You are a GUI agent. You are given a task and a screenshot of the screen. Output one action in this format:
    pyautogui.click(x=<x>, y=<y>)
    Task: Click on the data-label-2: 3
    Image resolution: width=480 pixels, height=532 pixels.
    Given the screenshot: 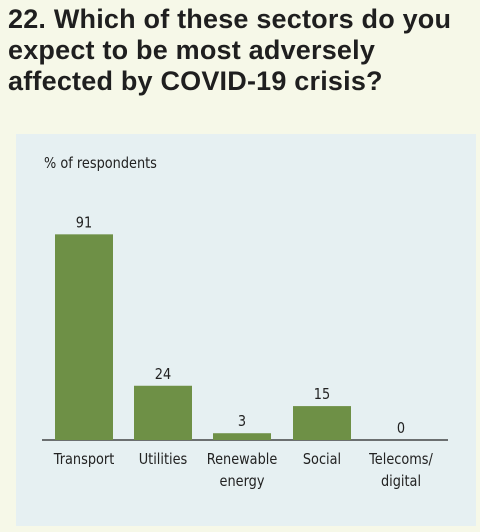 What is the action you would take?
    pyautogui.click(x=242, y=421)
    